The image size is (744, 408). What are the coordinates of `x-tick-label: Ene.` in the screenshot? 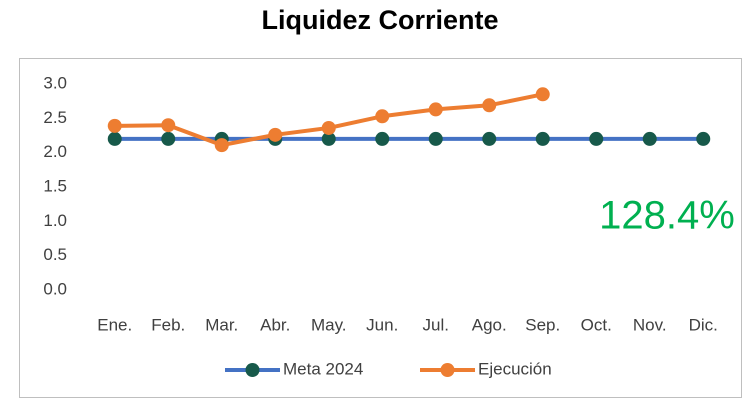 It's located at (114, 324).